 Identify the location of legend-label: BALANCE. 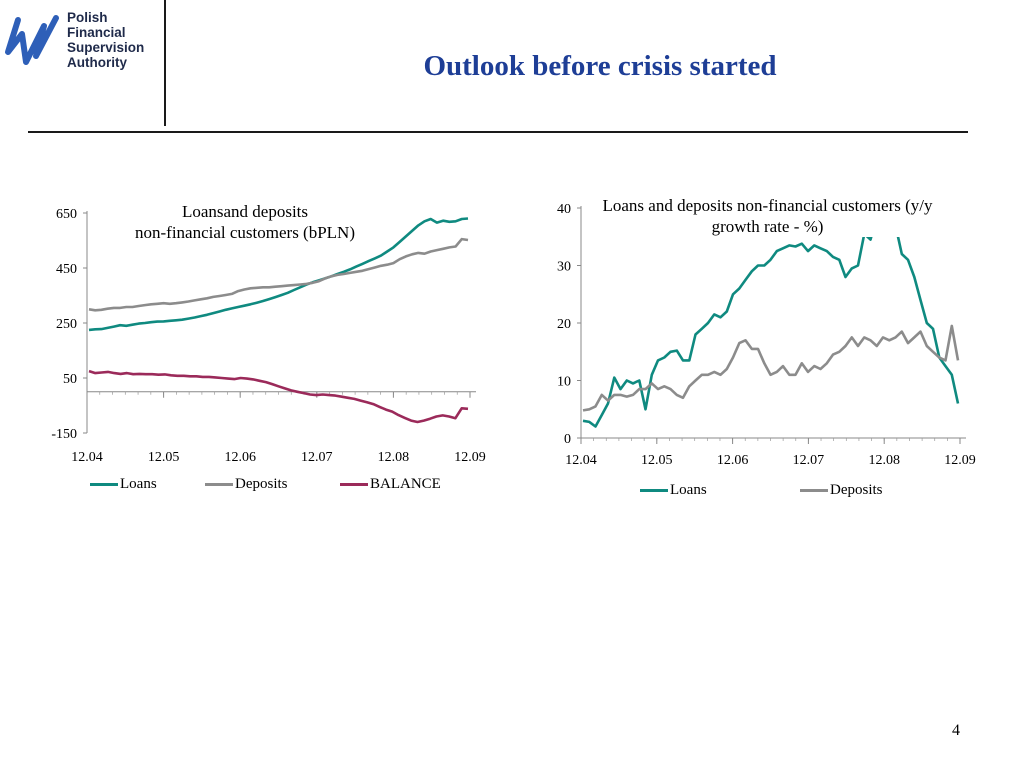
(405, 484).